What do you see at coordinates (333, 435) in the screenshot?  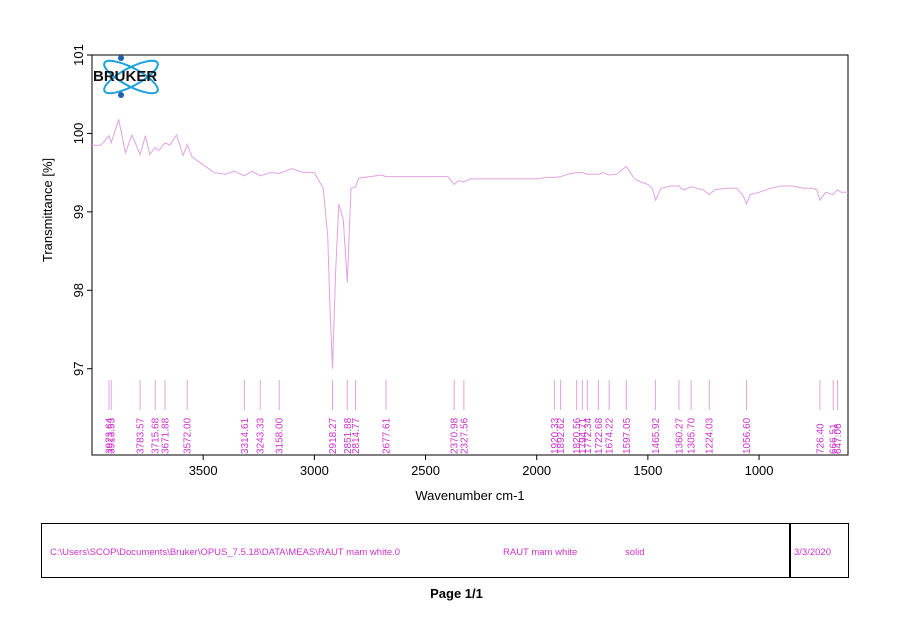 I see `peak-label: 2918.27` at bounding box center [333, 435].